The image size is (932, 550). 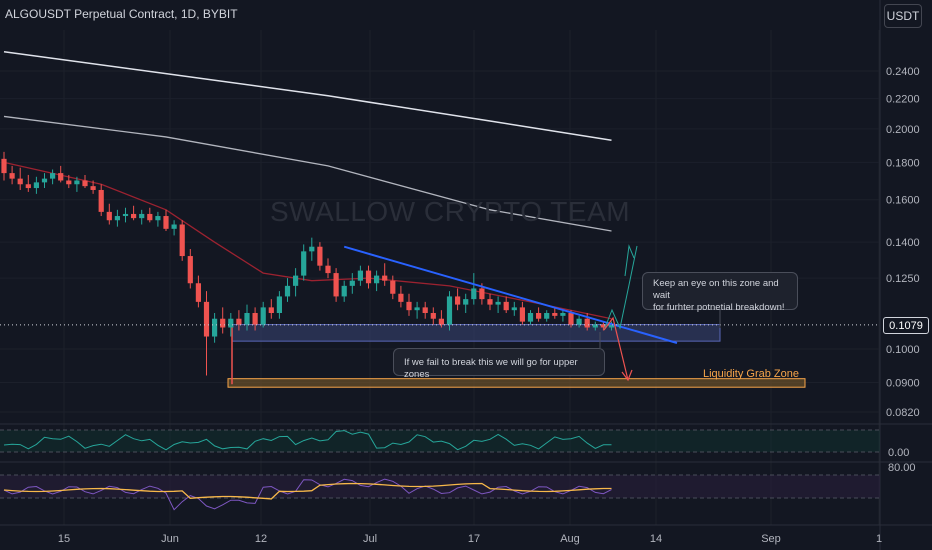 I want to click on chart-title: ALGOUSDT Perpetual Contract, 1D, BYBIT, so click(x=121, y=14).